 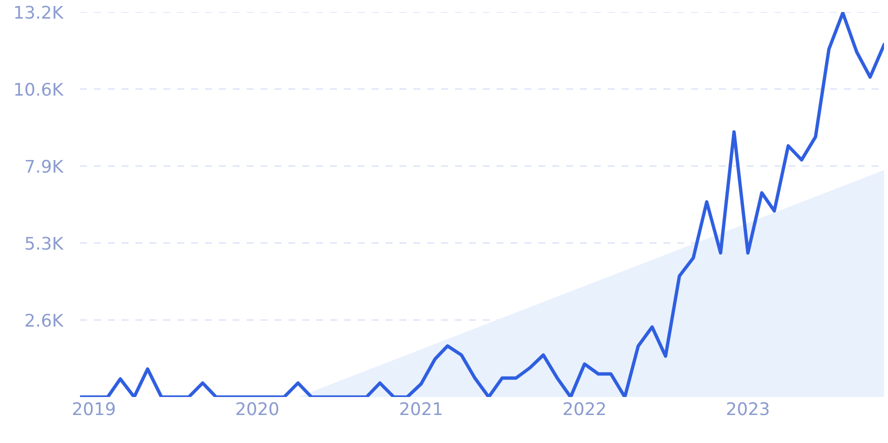 What do you see at coordinates (39, 89) in the screenshot?
I see `y-tick-label: 10.6K` at bounding box center [39, 89].